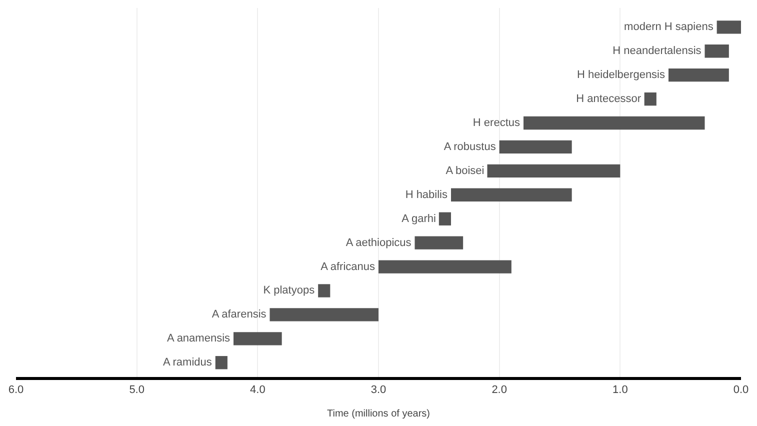  Describe the element at coordinates (657, 51) in the screenshot. I see `y-tick-label: H neandertalensis` at that location.